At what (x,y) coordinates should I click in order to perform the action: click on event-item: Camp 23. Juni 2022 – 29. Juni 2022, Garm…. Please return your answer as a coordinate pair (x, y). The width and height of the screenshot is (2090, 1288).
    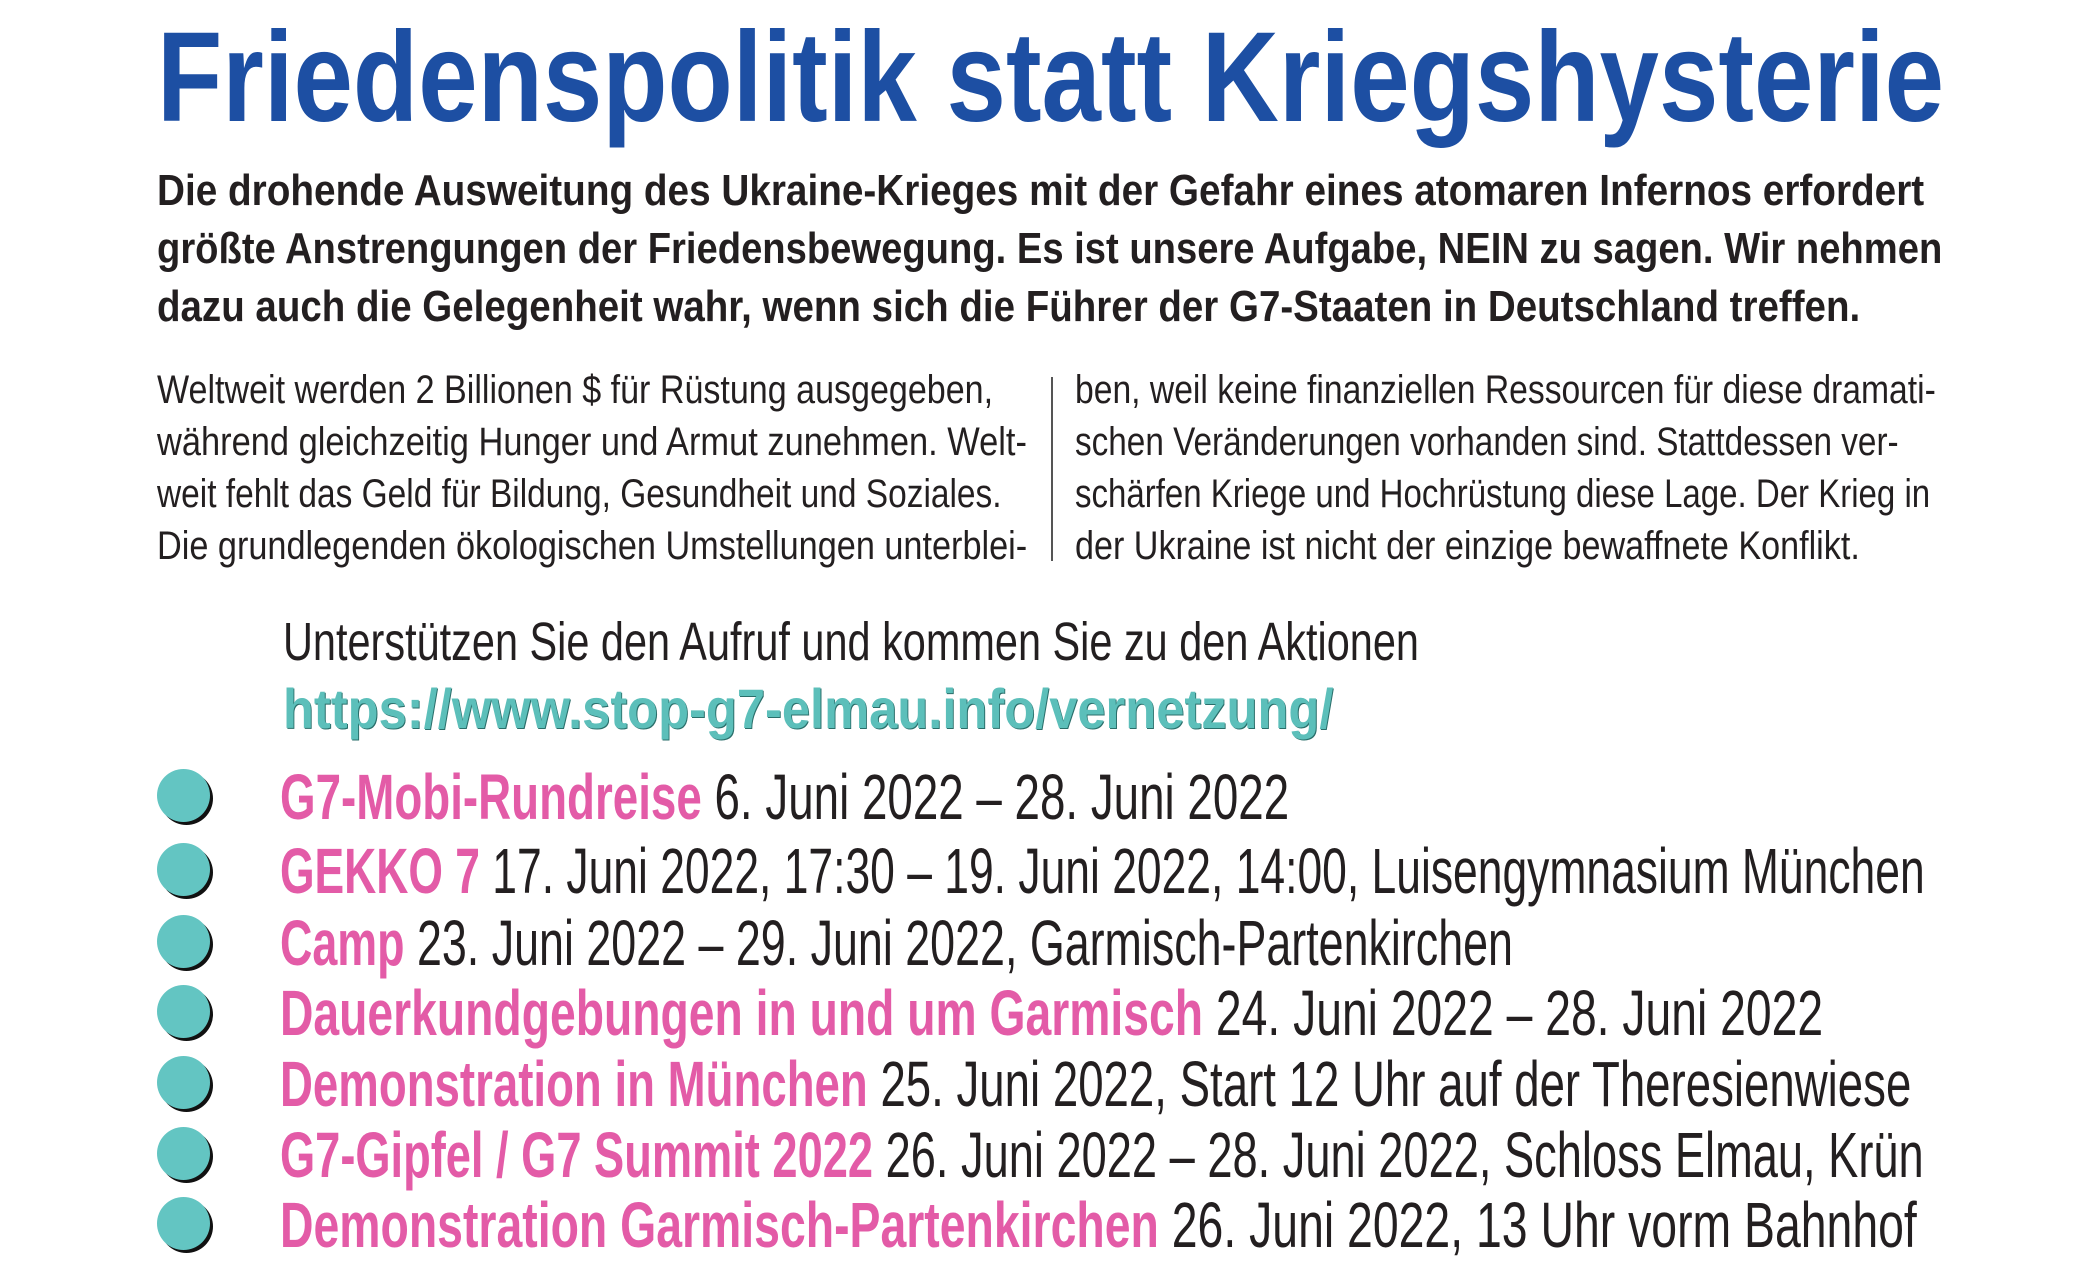
    Looking at the image, I should click on (896, 943).